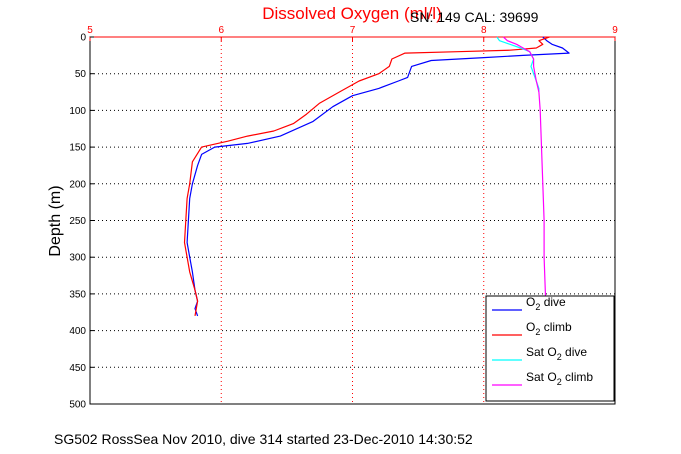  I want to click on y-tick-label: 350, so click(77, 294).